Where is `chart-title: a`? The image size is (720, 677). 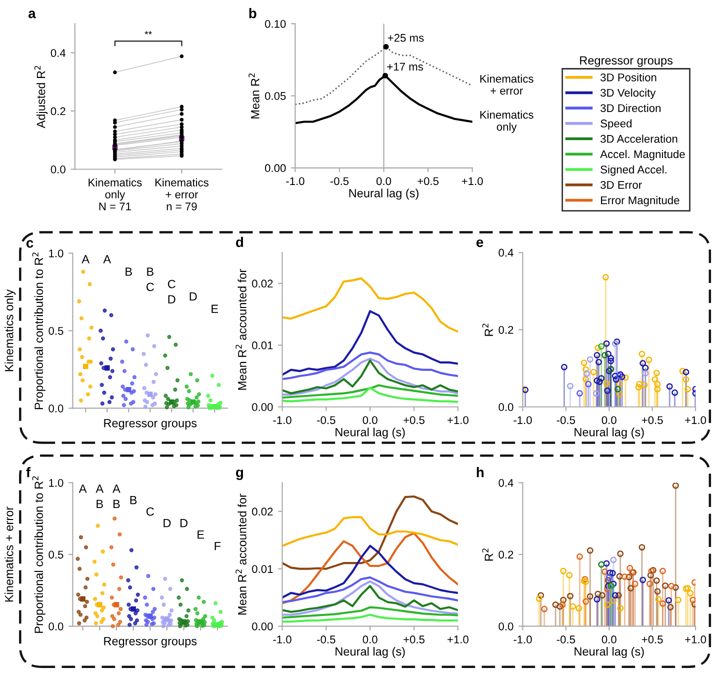
chart-title: a is located at coordinates (32, 14).